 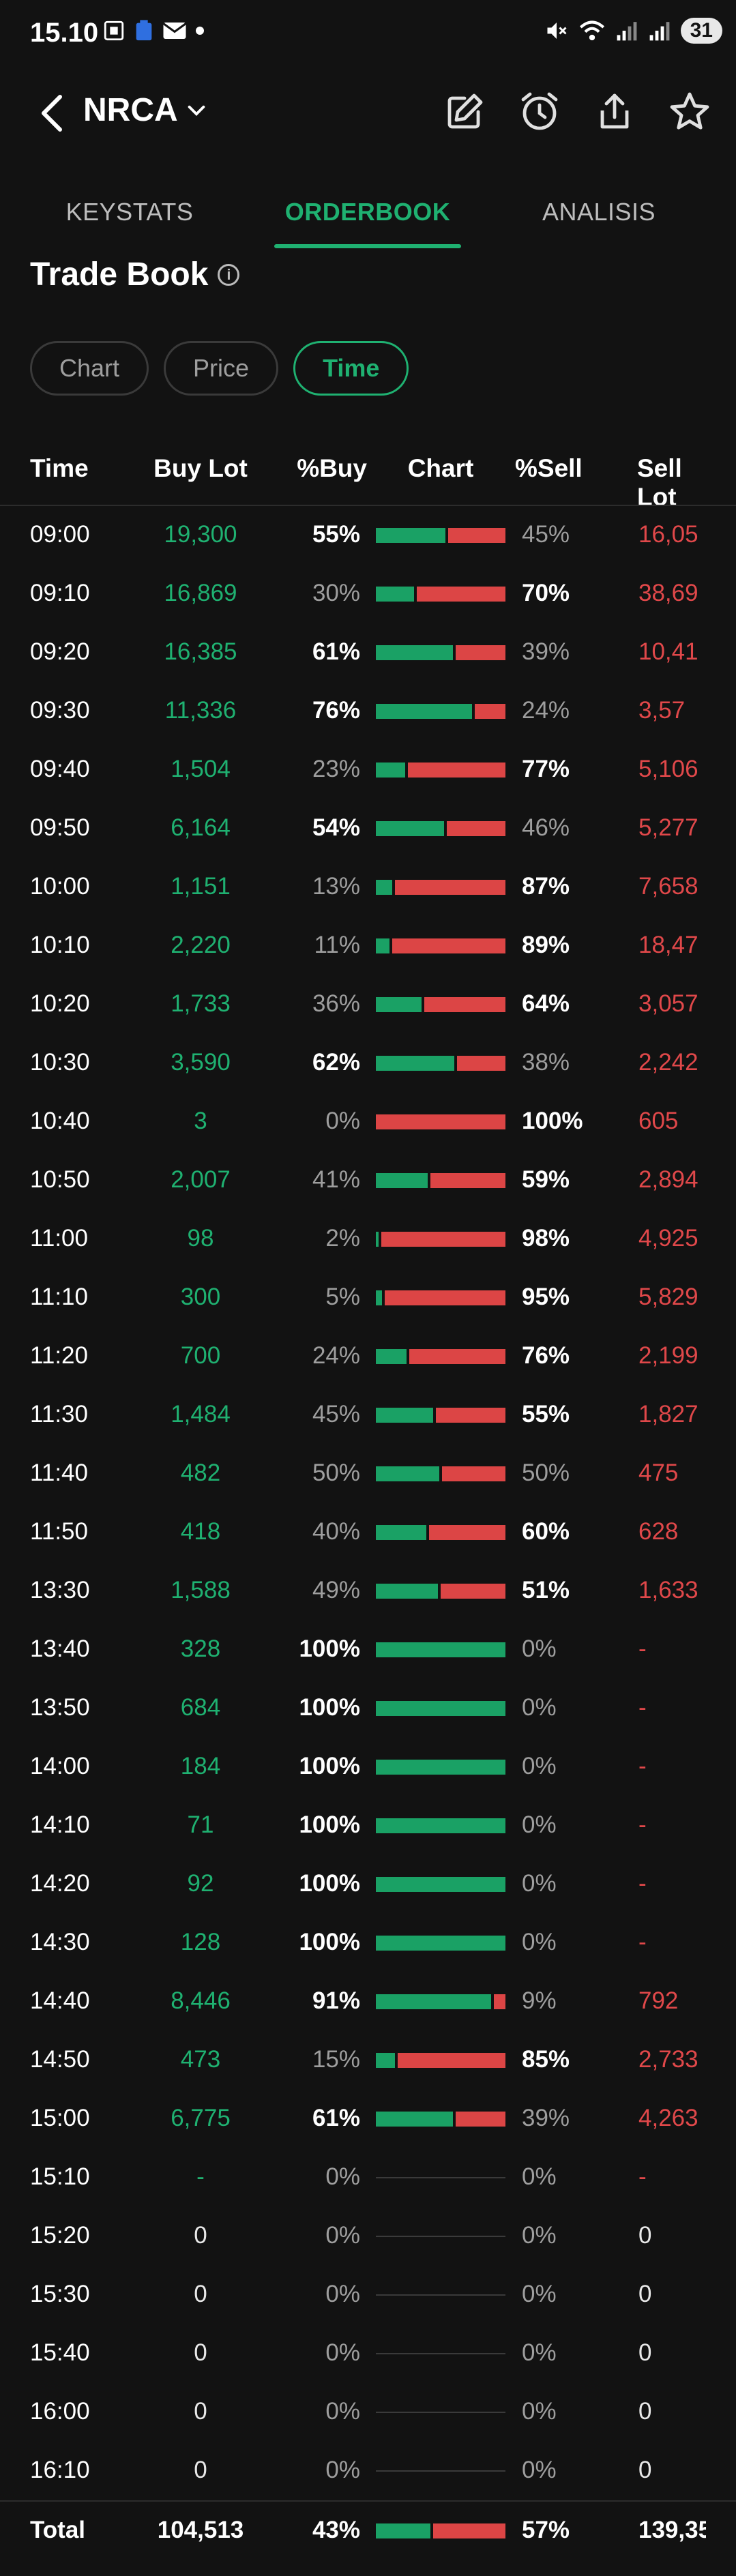 I want to click on table-row: 10:50 2,007 41% 59% 2,894, so click(x=368, y=1180).